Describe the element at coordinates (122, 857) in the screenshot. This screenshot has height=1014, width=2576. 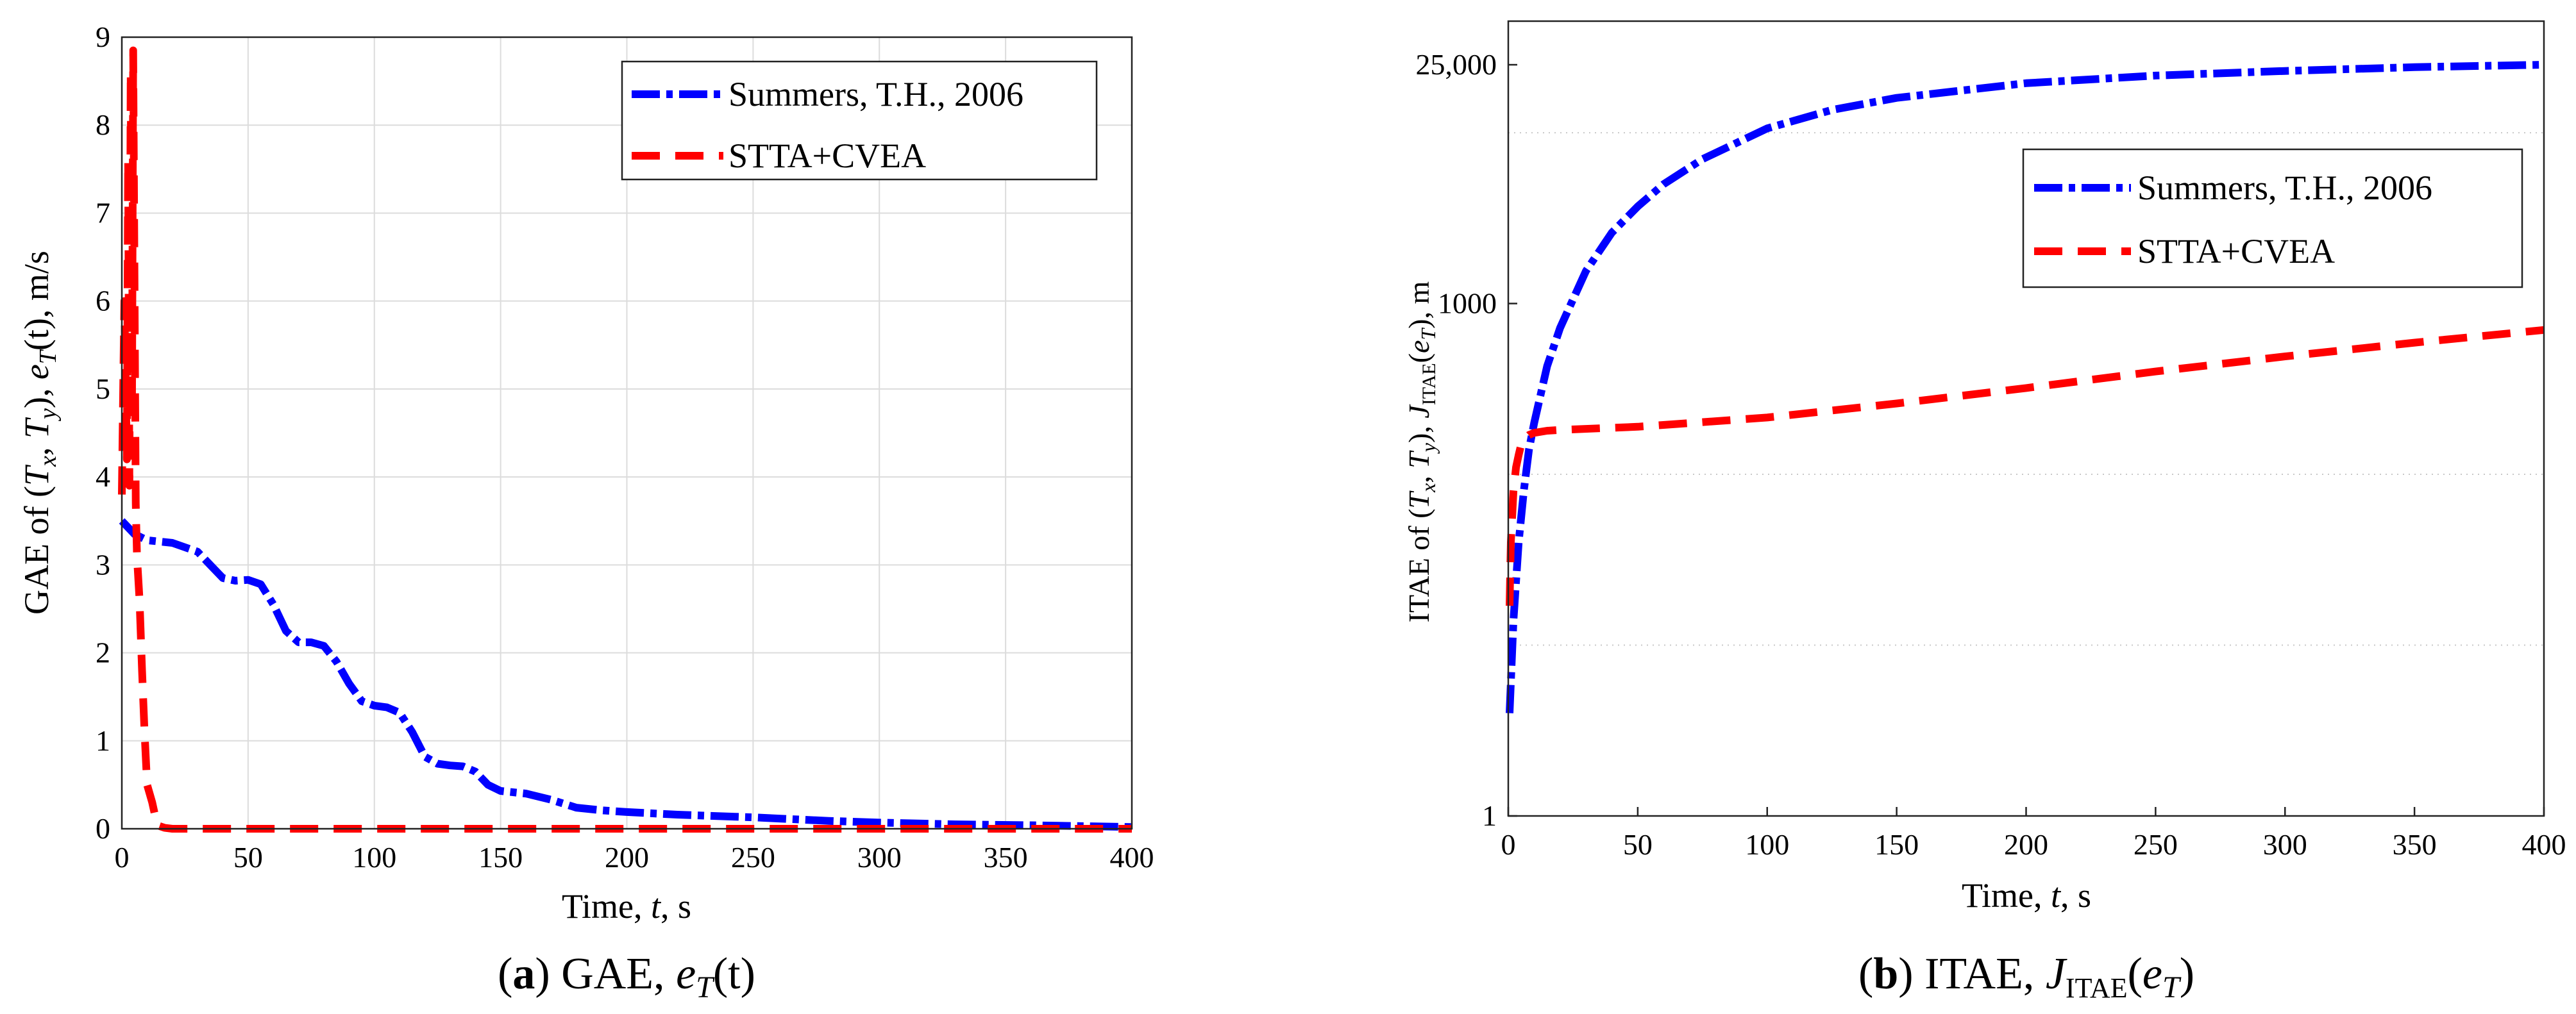
I see `chart-a-xtick-label: 0` at that location.